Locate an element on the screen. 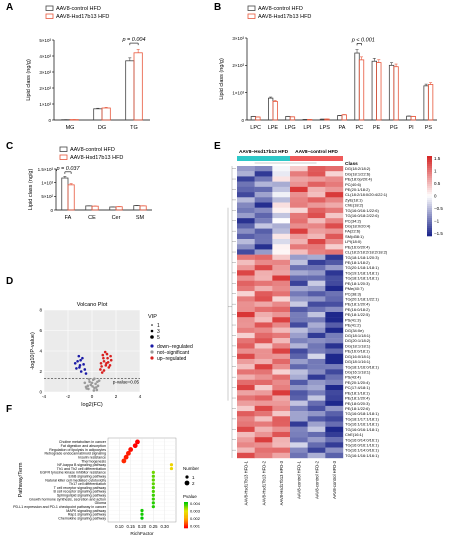  row-label: PC(40:6) is located at coordinates (353, 184).